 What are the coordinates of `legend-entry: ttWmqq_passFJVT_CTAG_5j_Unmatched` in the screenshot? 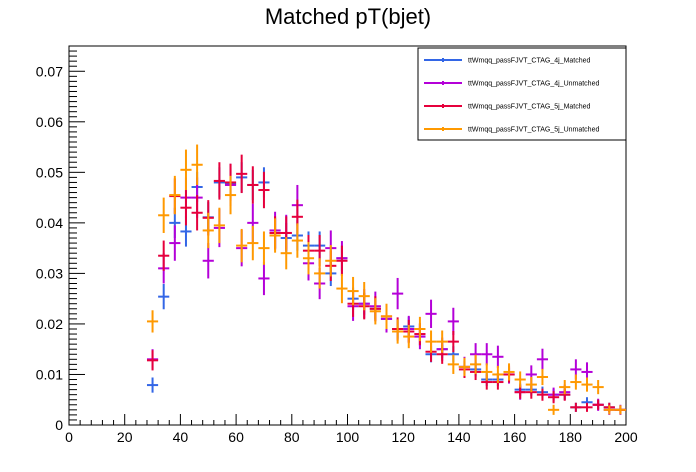 It's located at (511, 130).